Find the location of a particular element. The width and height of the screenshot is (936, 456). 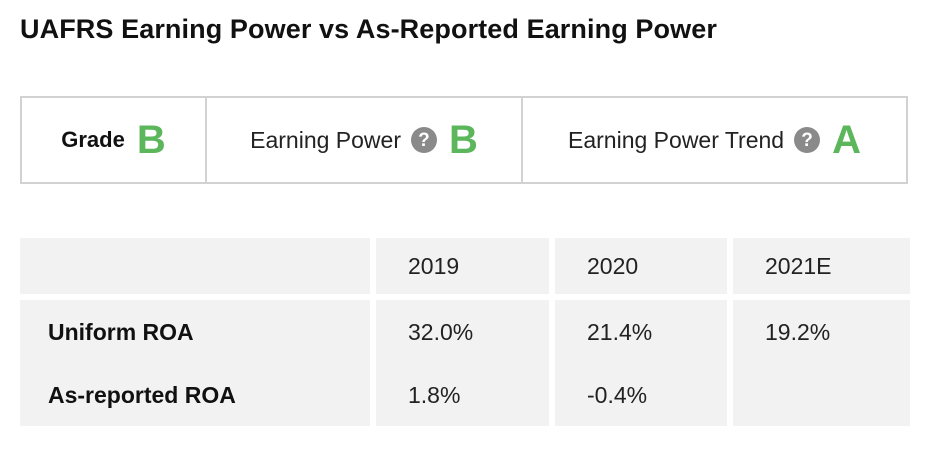

table-header-cell: 2019 is located at coordinates (465, 269).